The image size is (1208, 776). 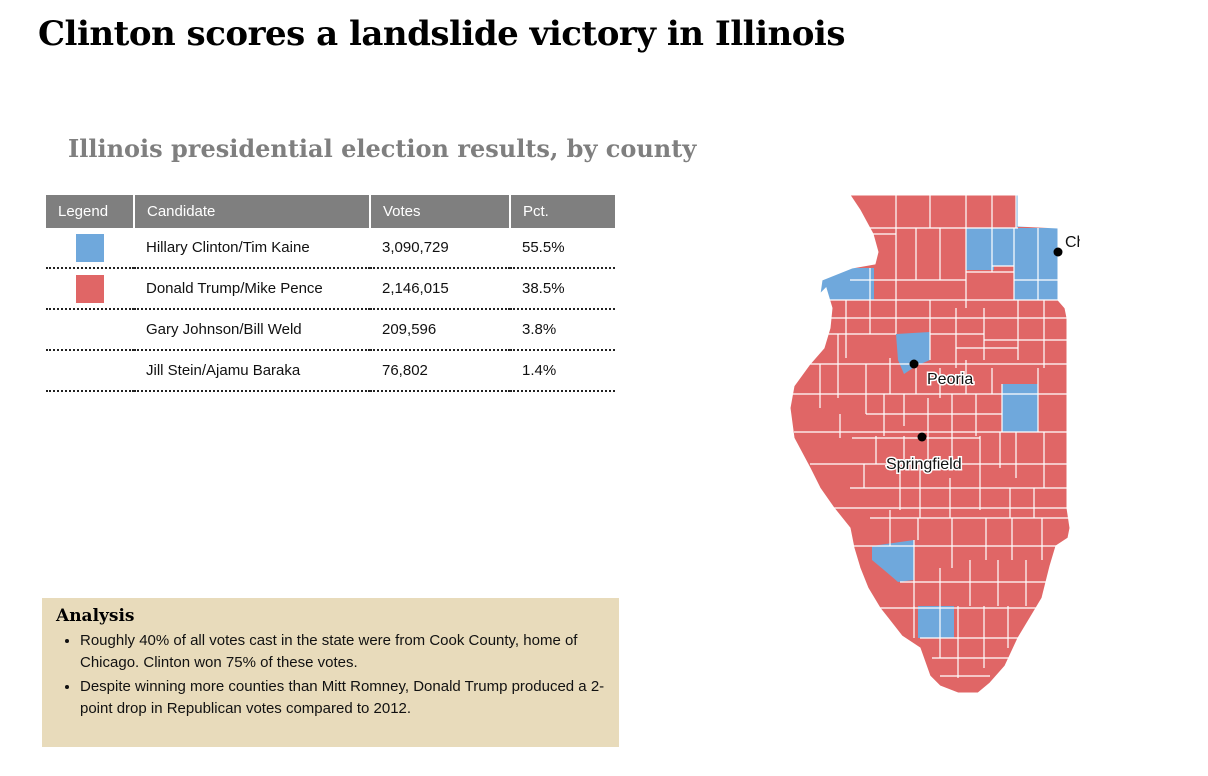 I want to click on county-layer, so click(x=930, y=436).